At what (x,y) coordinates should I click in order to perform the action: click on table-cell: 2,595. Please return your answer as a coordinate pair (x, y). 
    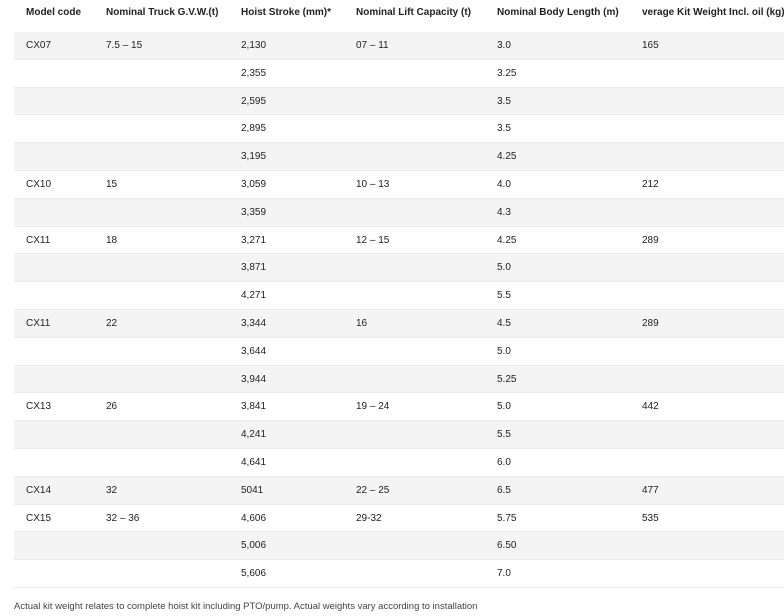
    Looking at the image, I should click on (254, 101).